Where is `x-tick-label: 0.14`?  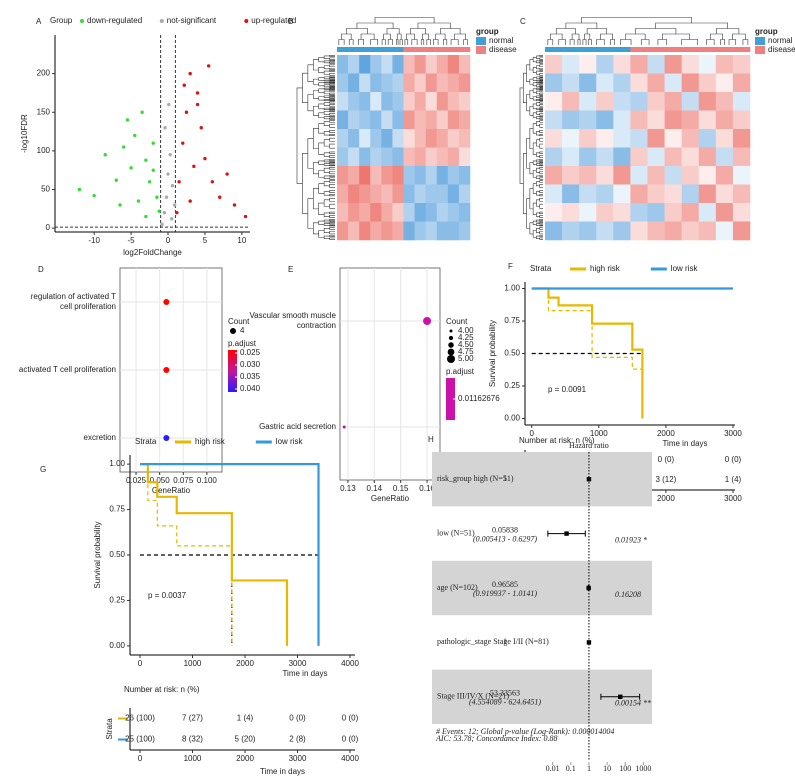
x-tick-label: 0.14 is located at coordinates (375, 488).